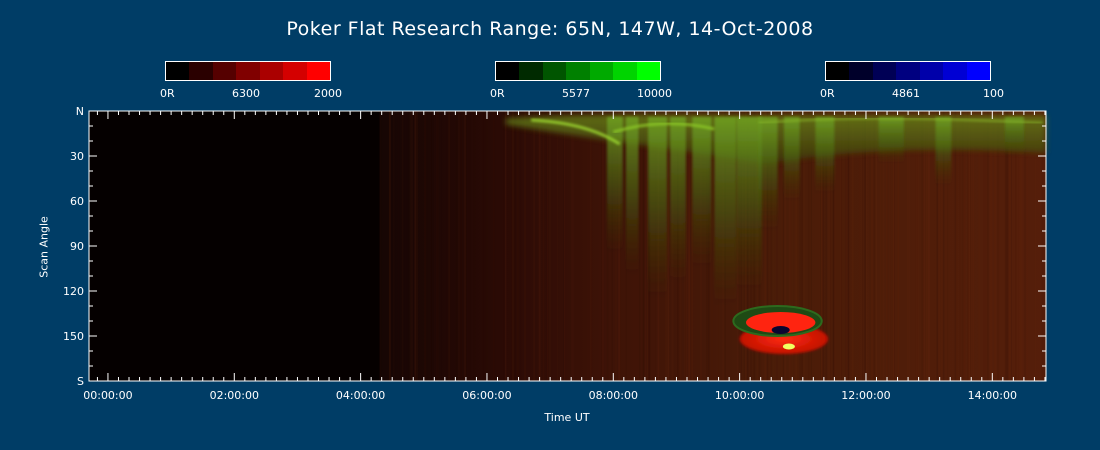  I want to click on stray-light-dark-center, so click(780, 330).